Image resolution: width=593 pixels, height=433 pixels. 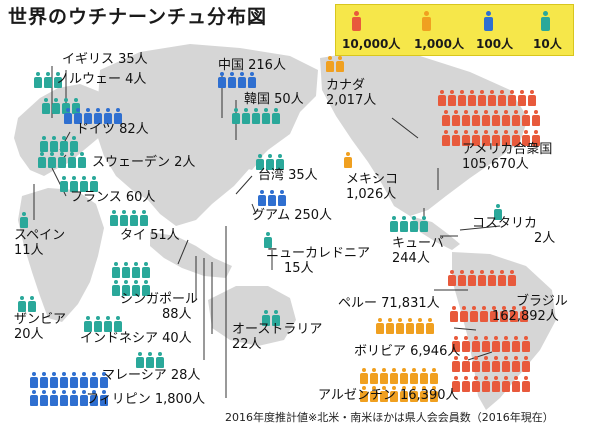 I want to click on label-cuba: キューバ 244人, so click(x=418, y=251).